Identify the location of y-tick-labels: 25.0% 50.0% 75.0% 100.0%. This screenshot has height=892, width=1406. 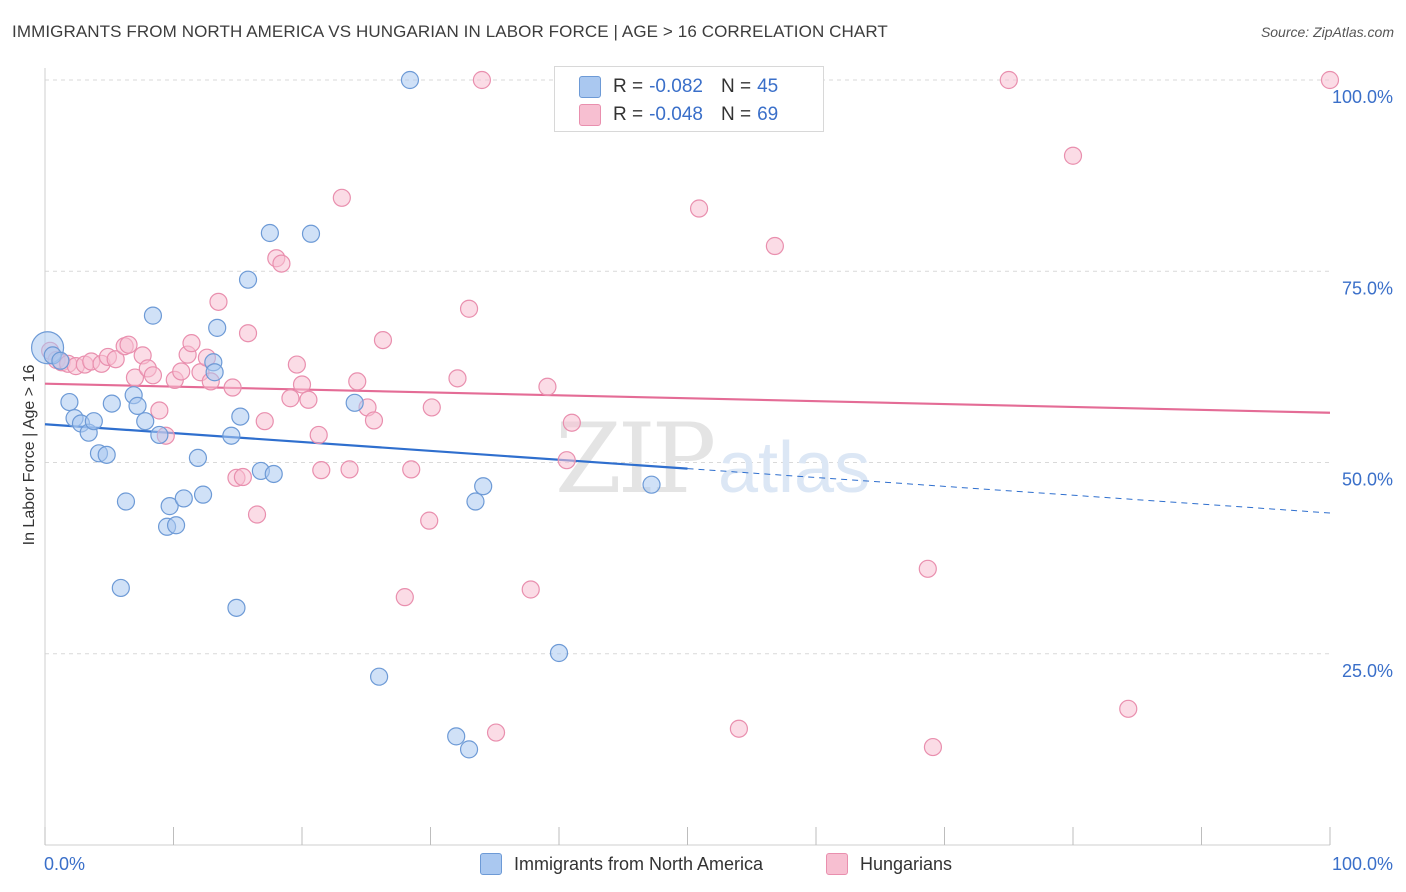
(1362, 384).